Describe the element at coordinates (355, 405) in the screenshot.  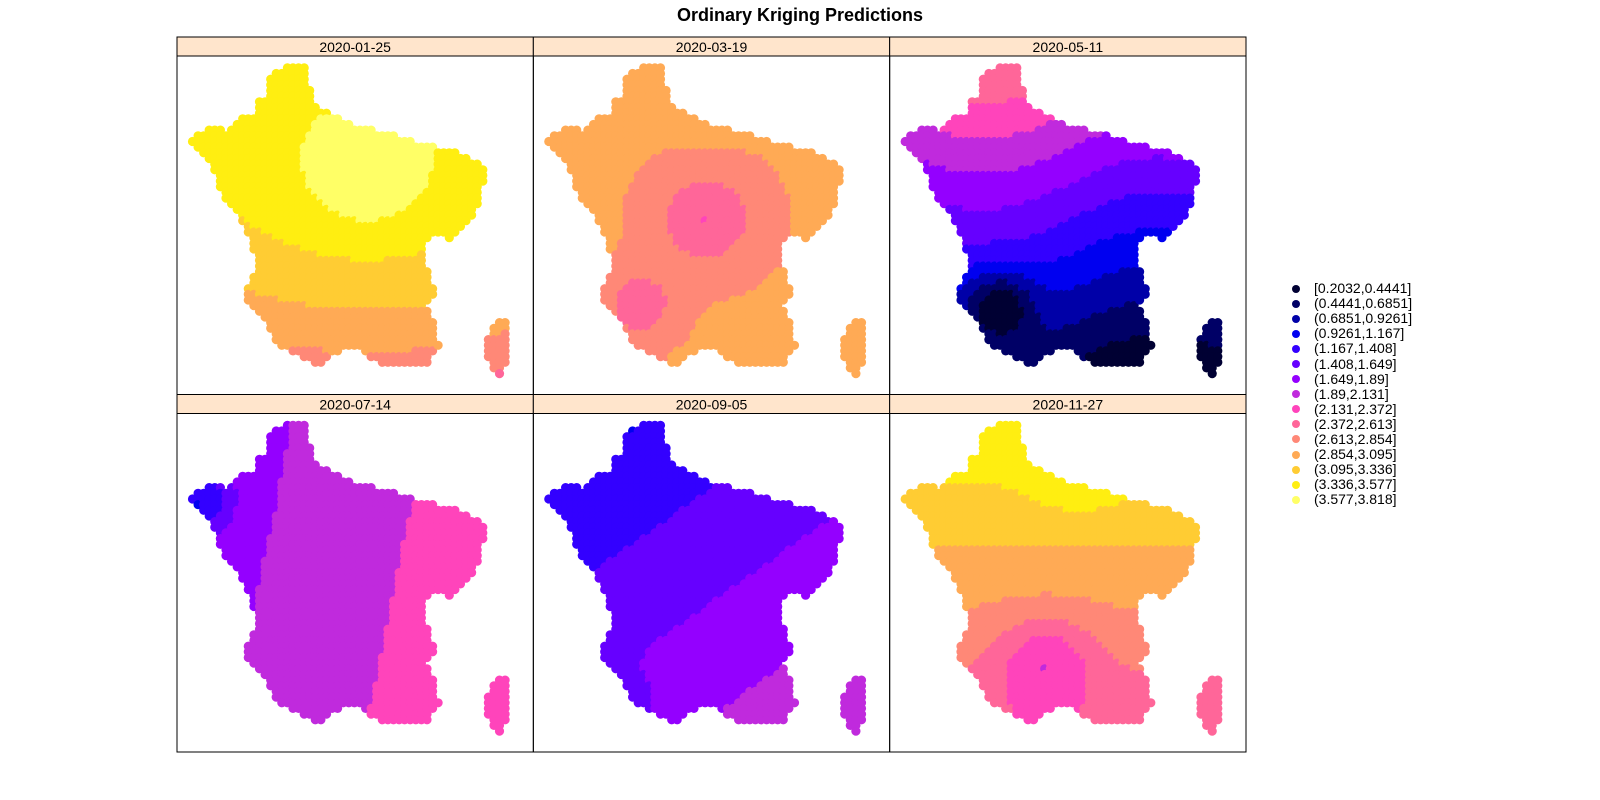
I see `panel-label: 2020-07-14` at that location.